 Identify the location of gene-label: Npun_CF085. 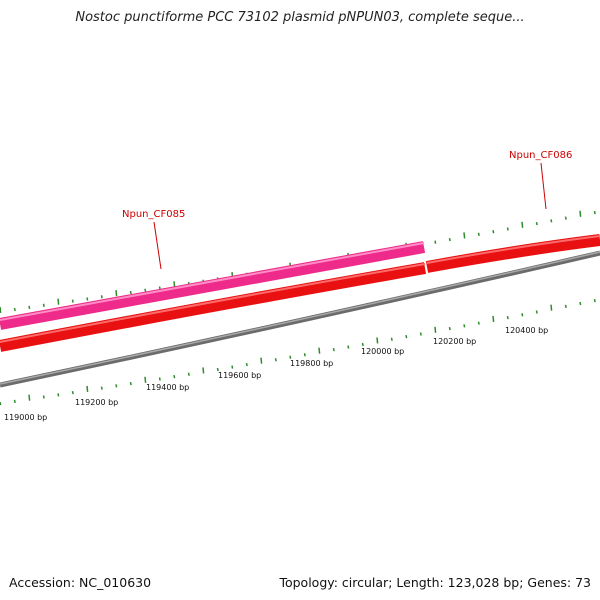
(153, 214).